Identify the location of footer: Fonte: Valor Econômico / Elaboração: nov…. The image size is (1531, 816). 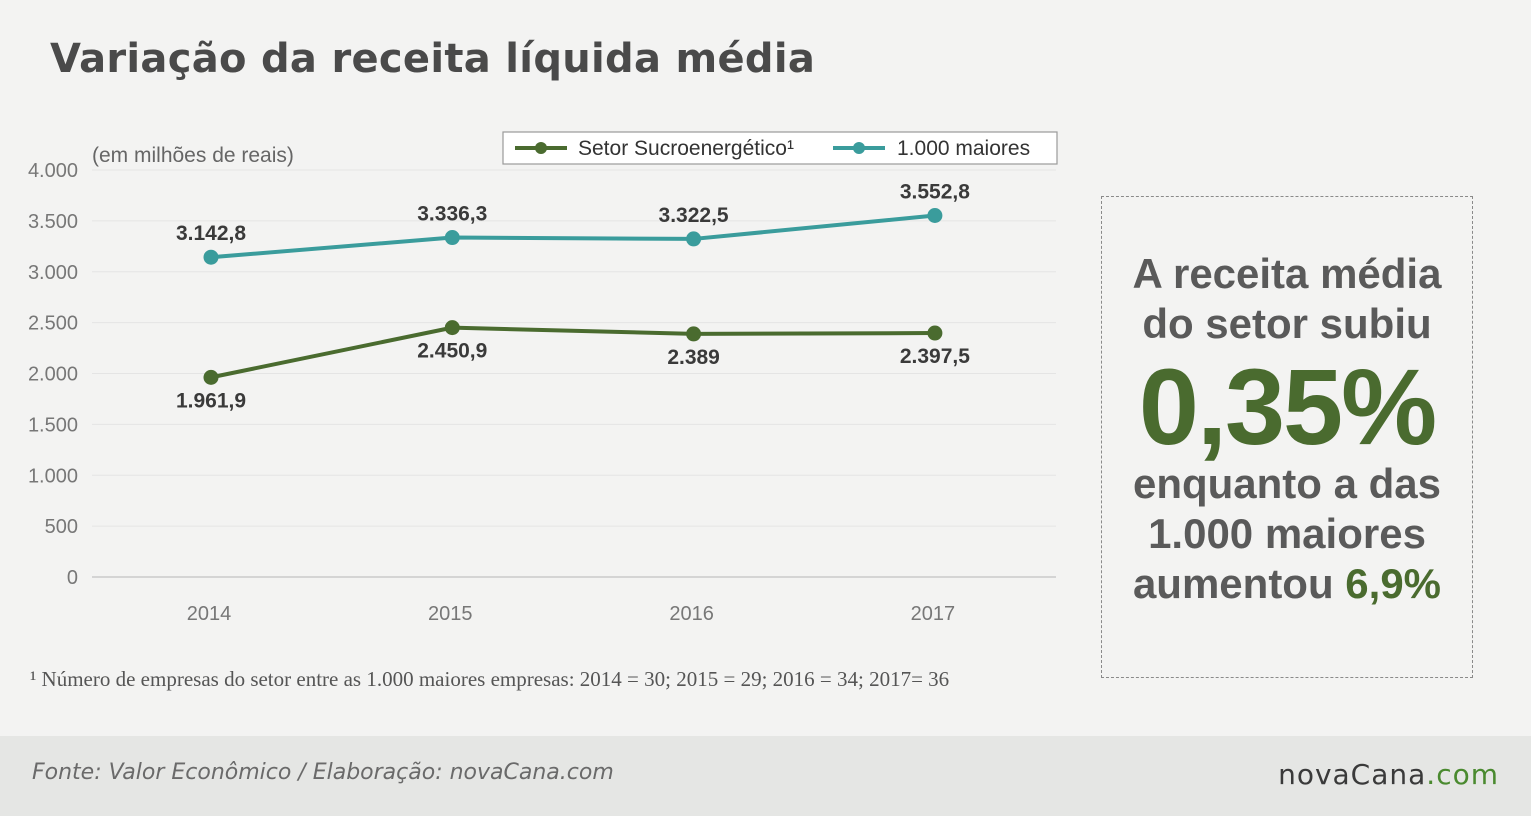
(765, 776).